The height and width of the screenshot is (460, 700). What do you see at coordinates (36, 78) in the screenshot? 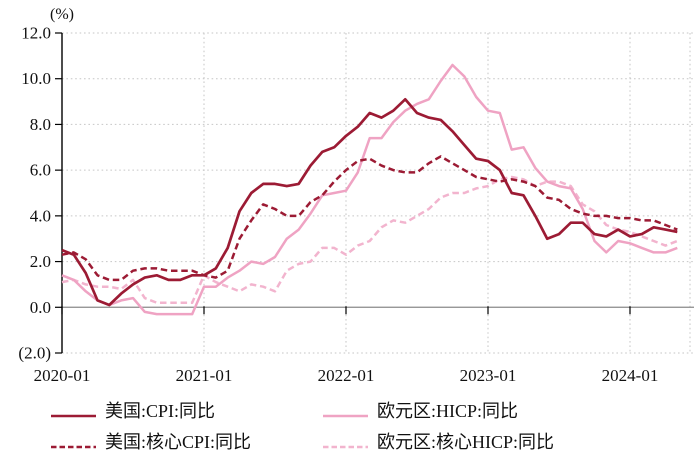
I see `y-tick-label: 10.0` at bounding box center [36, 78].